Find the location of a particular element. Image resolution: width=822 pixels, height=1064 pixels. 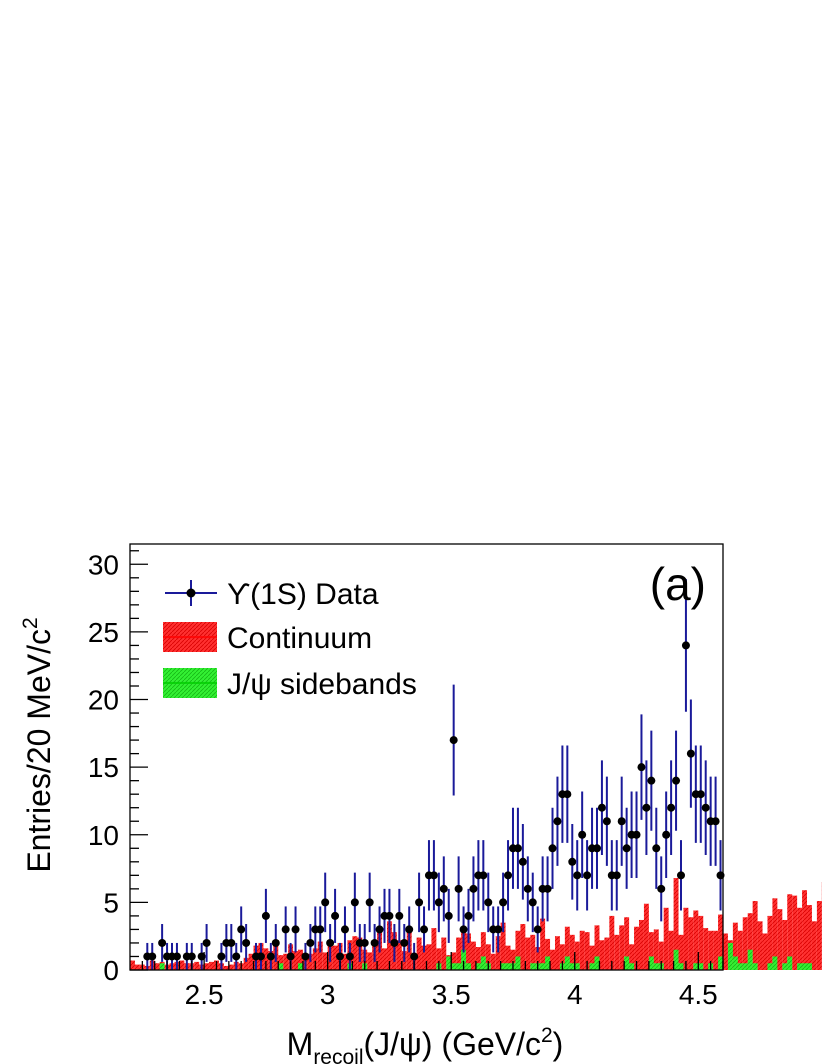

legend: ϒ(1S) Data Continuum J/ψ sidebands is located at coordinates (290, 639).